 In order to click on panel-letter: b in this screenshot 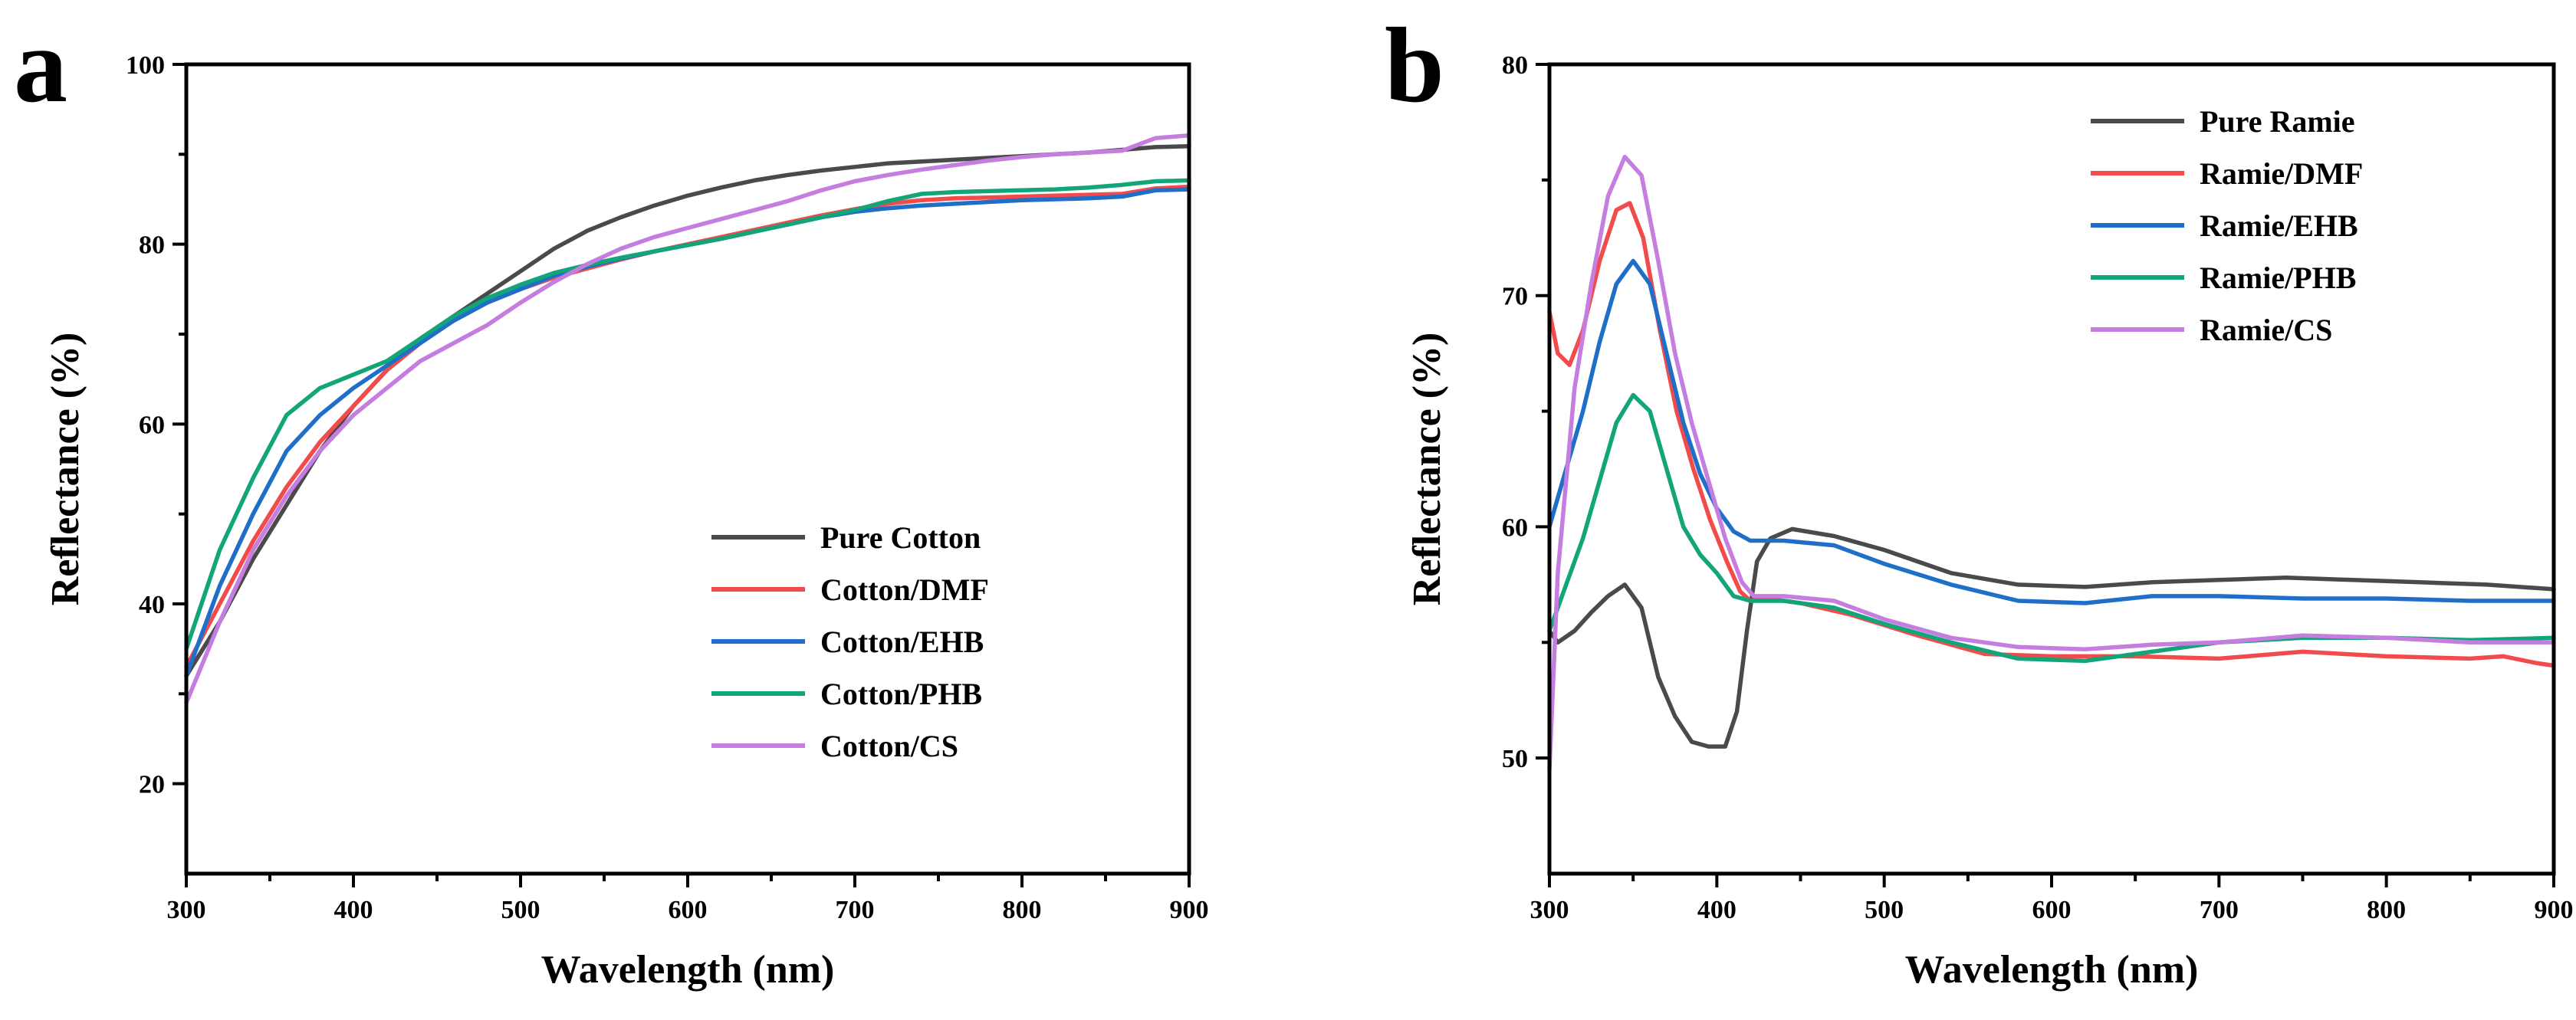, I will do `click(1414, 65)`.